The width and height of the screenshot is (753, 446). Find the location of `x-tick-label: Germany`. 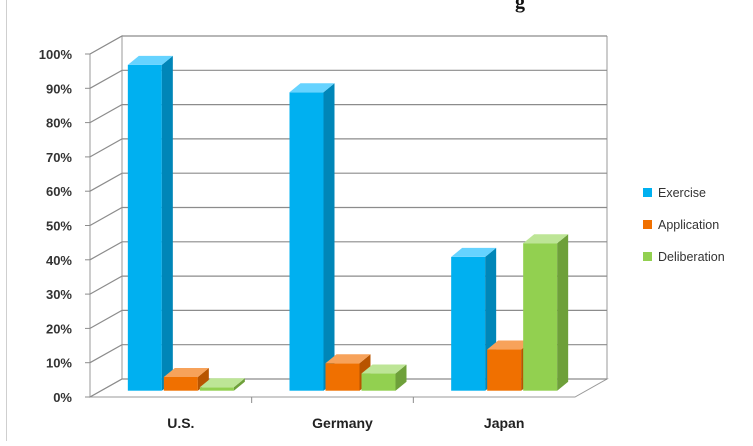

x-tick-label: Germany is located at coordinates (342, 423).